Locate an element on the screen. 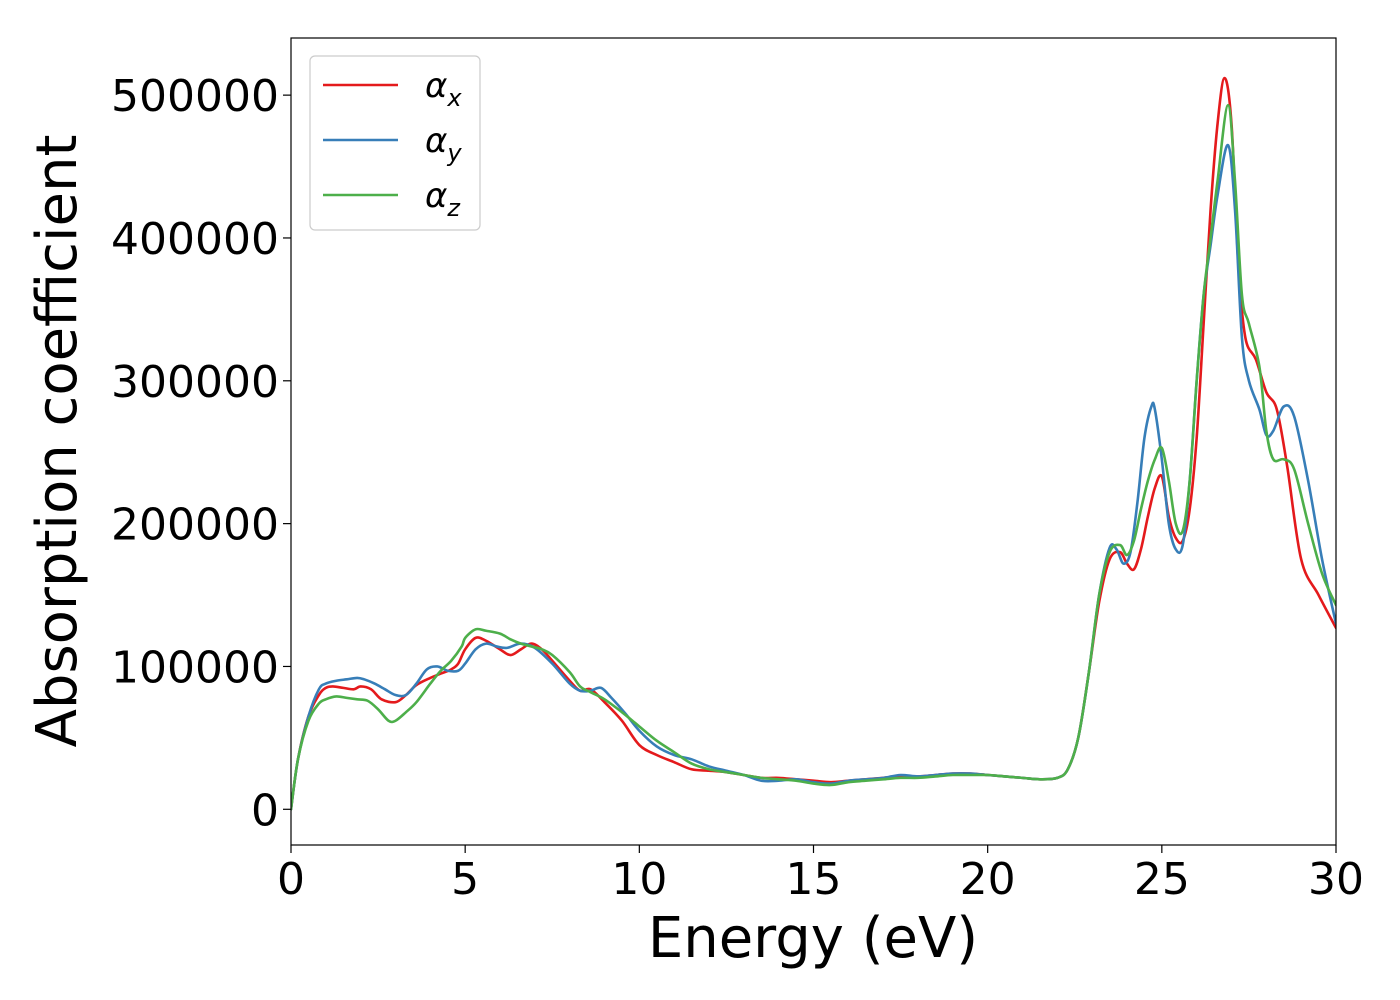 This screenshot has width=1400, height=1000. x-tick-label: 10 is located at coordinates (639, 879).